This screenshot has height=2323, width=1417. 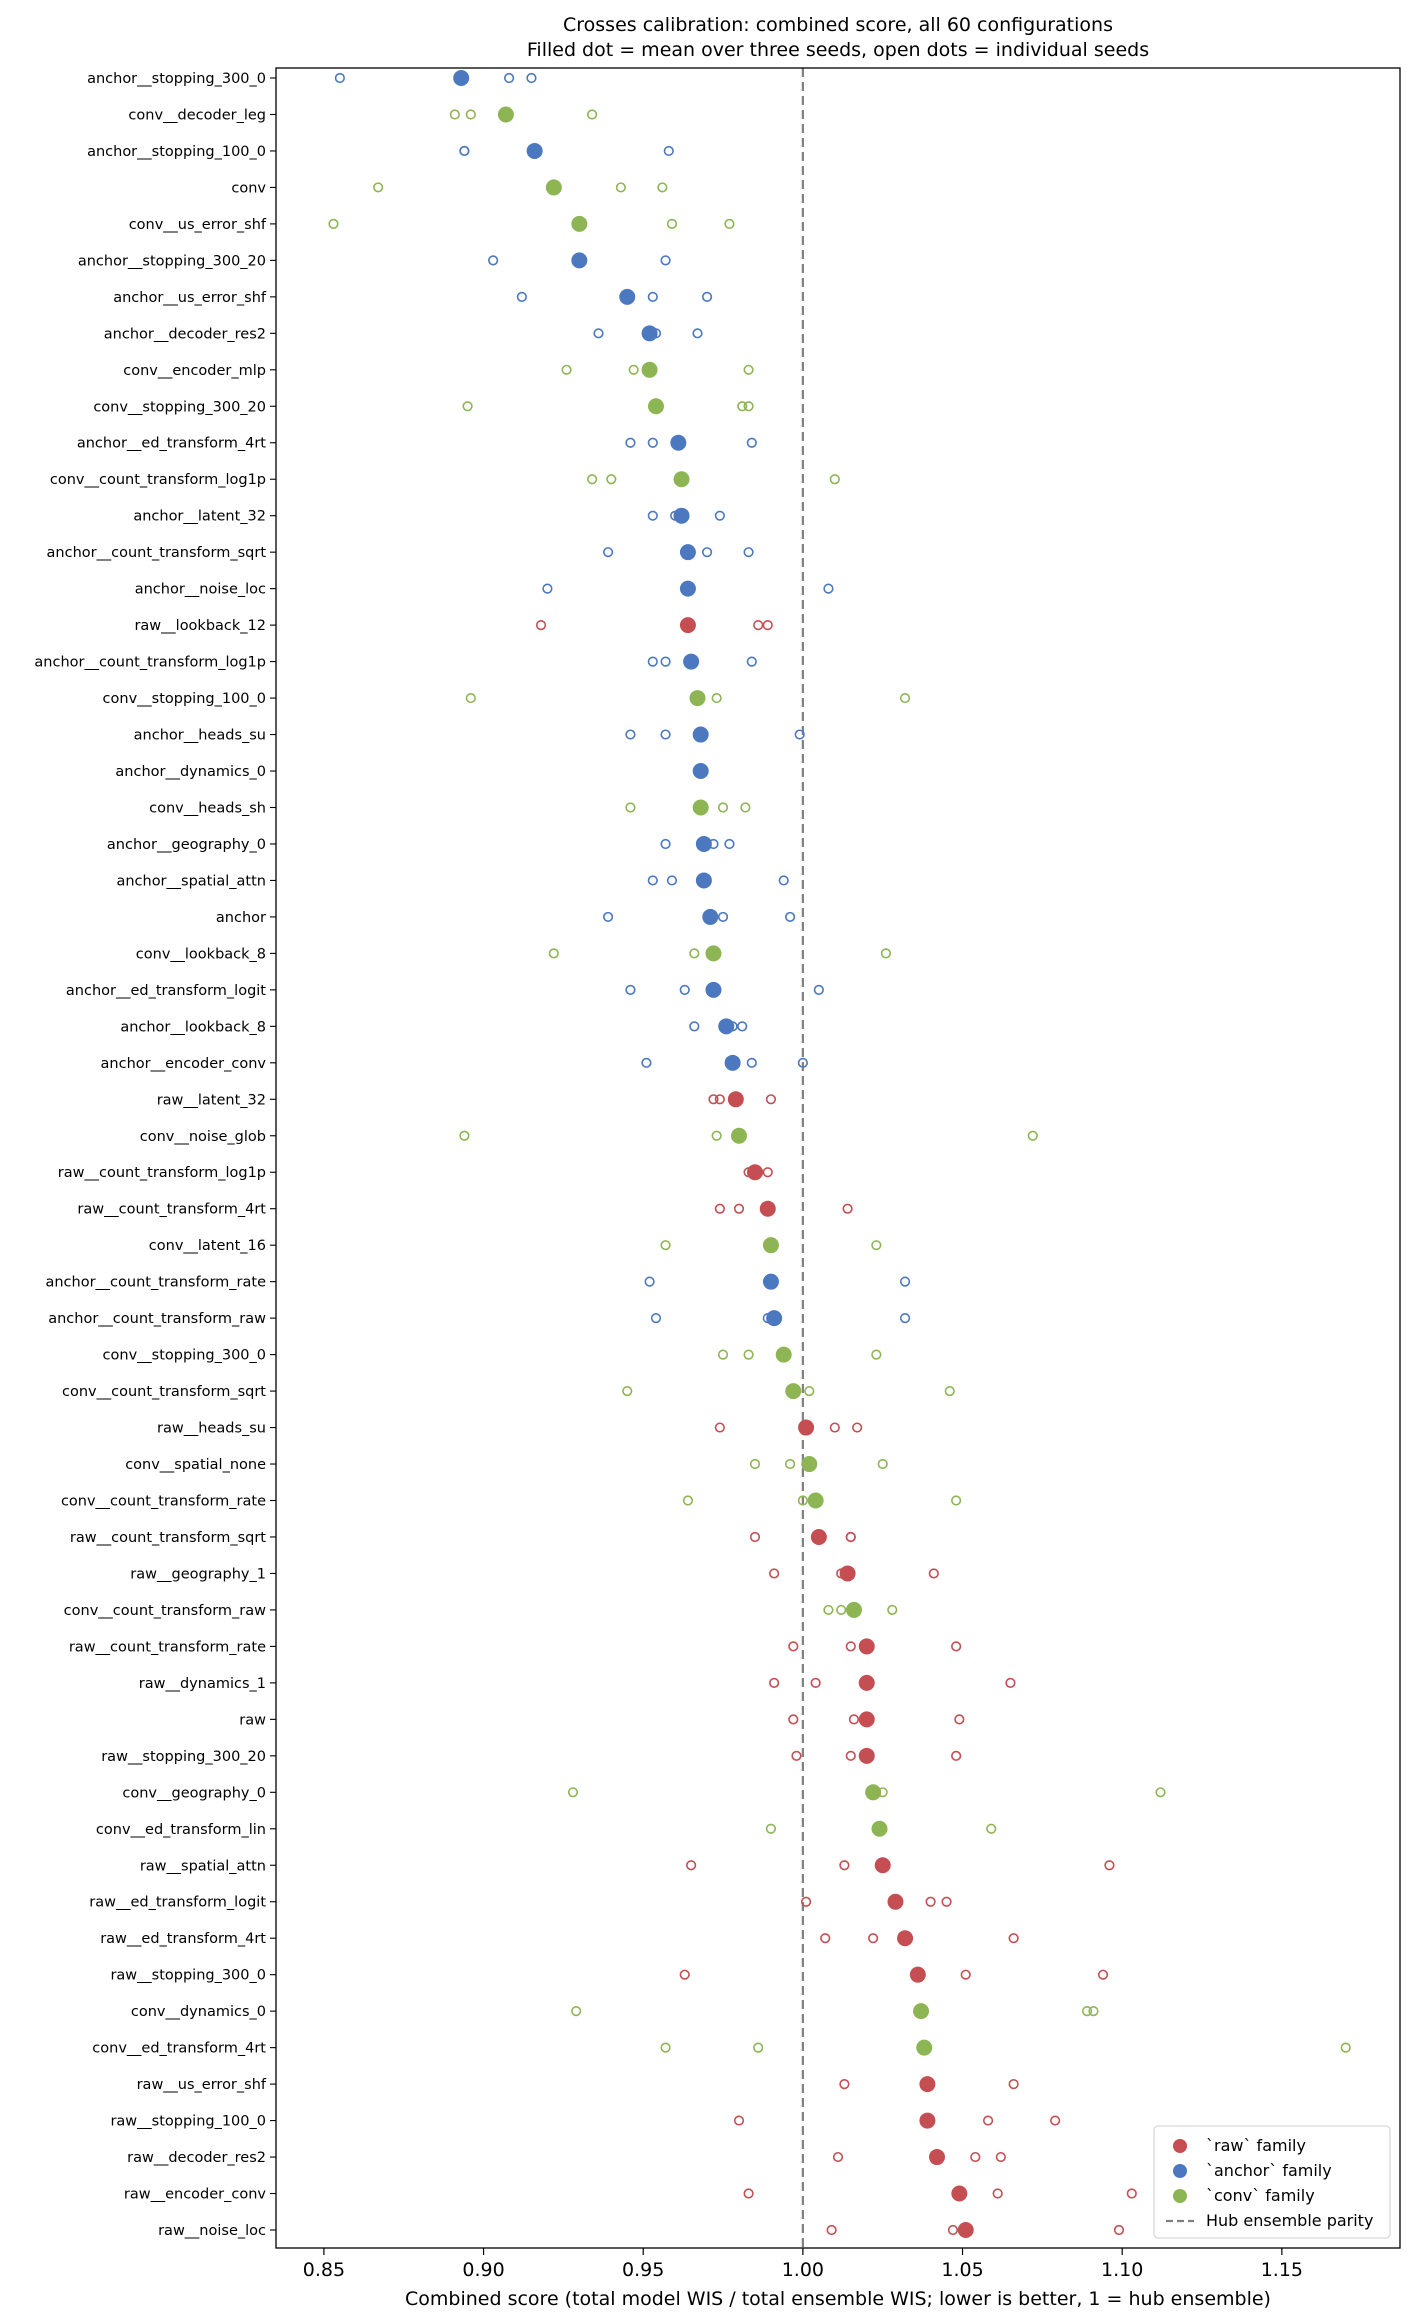 I want to click on y-tick-label: raw__dynamics_1, so click(x=202, y=1684).